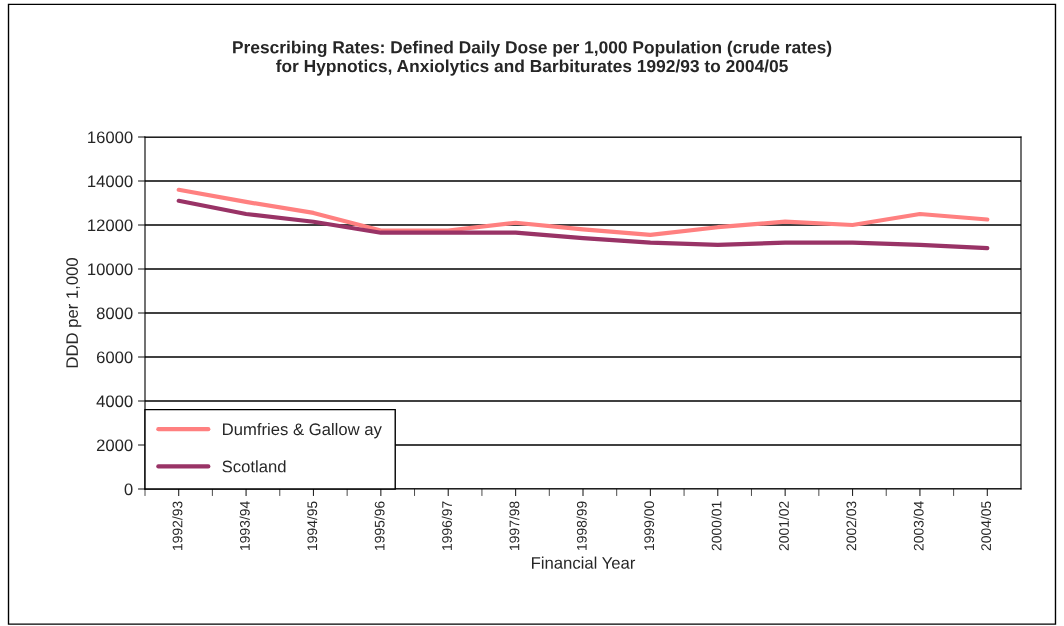 The image size is (1064, 626). Describe the element at coordinates (581, 525) in the screenshot. I see `x-tick-label: 1998/99` at that location.